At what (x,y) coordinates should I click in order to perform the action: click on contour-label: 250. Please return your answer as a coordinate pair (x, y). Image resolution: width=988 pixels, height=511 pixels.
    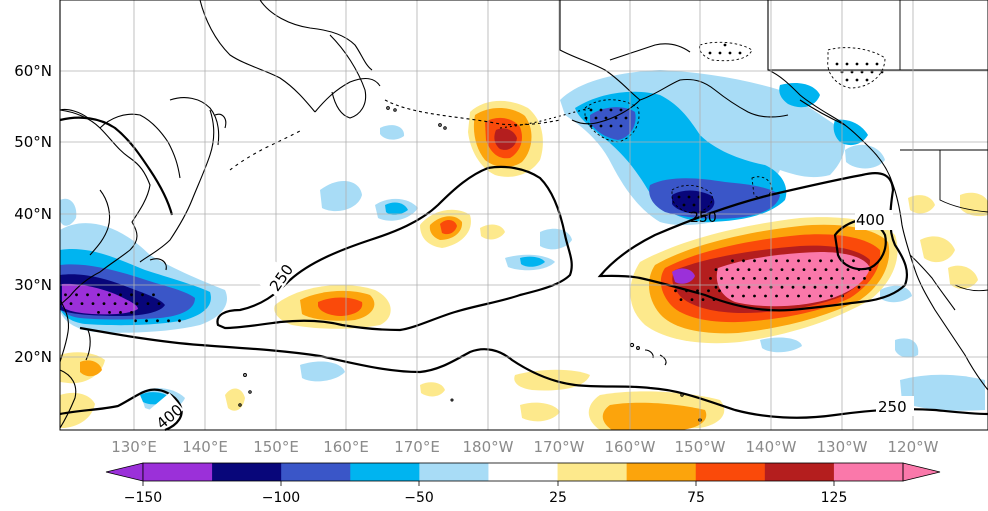
    Looking at the image, I should click on (892, 407).